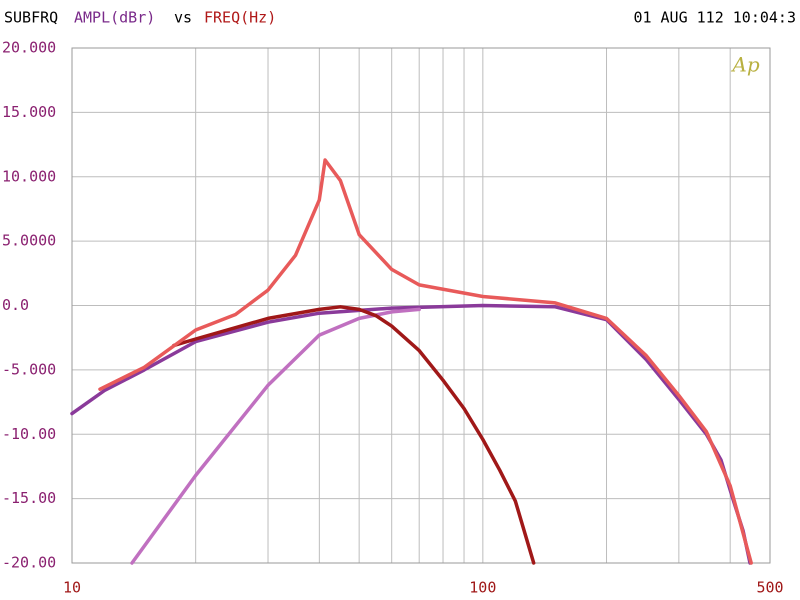 This screenshot has height=600, width=800. I want to click on y-tick-label: -10.00, so click(29, 434).